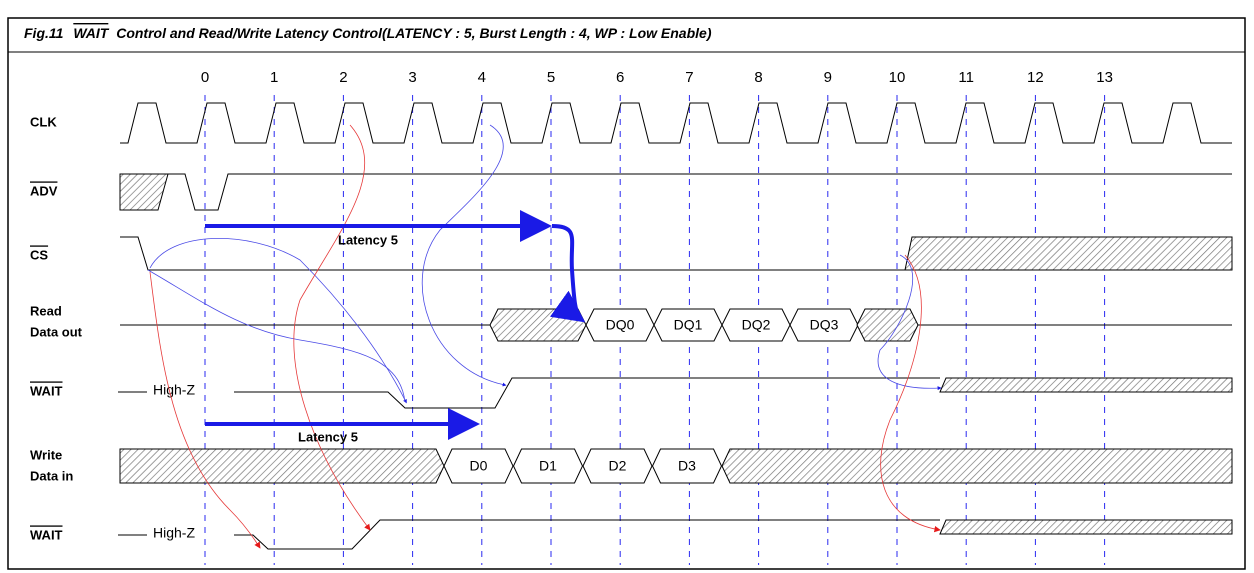  What do you see at coordinates (205, 77) in the screenshot?
I see `cycle-number: 0` at bounding box center [205, 77].